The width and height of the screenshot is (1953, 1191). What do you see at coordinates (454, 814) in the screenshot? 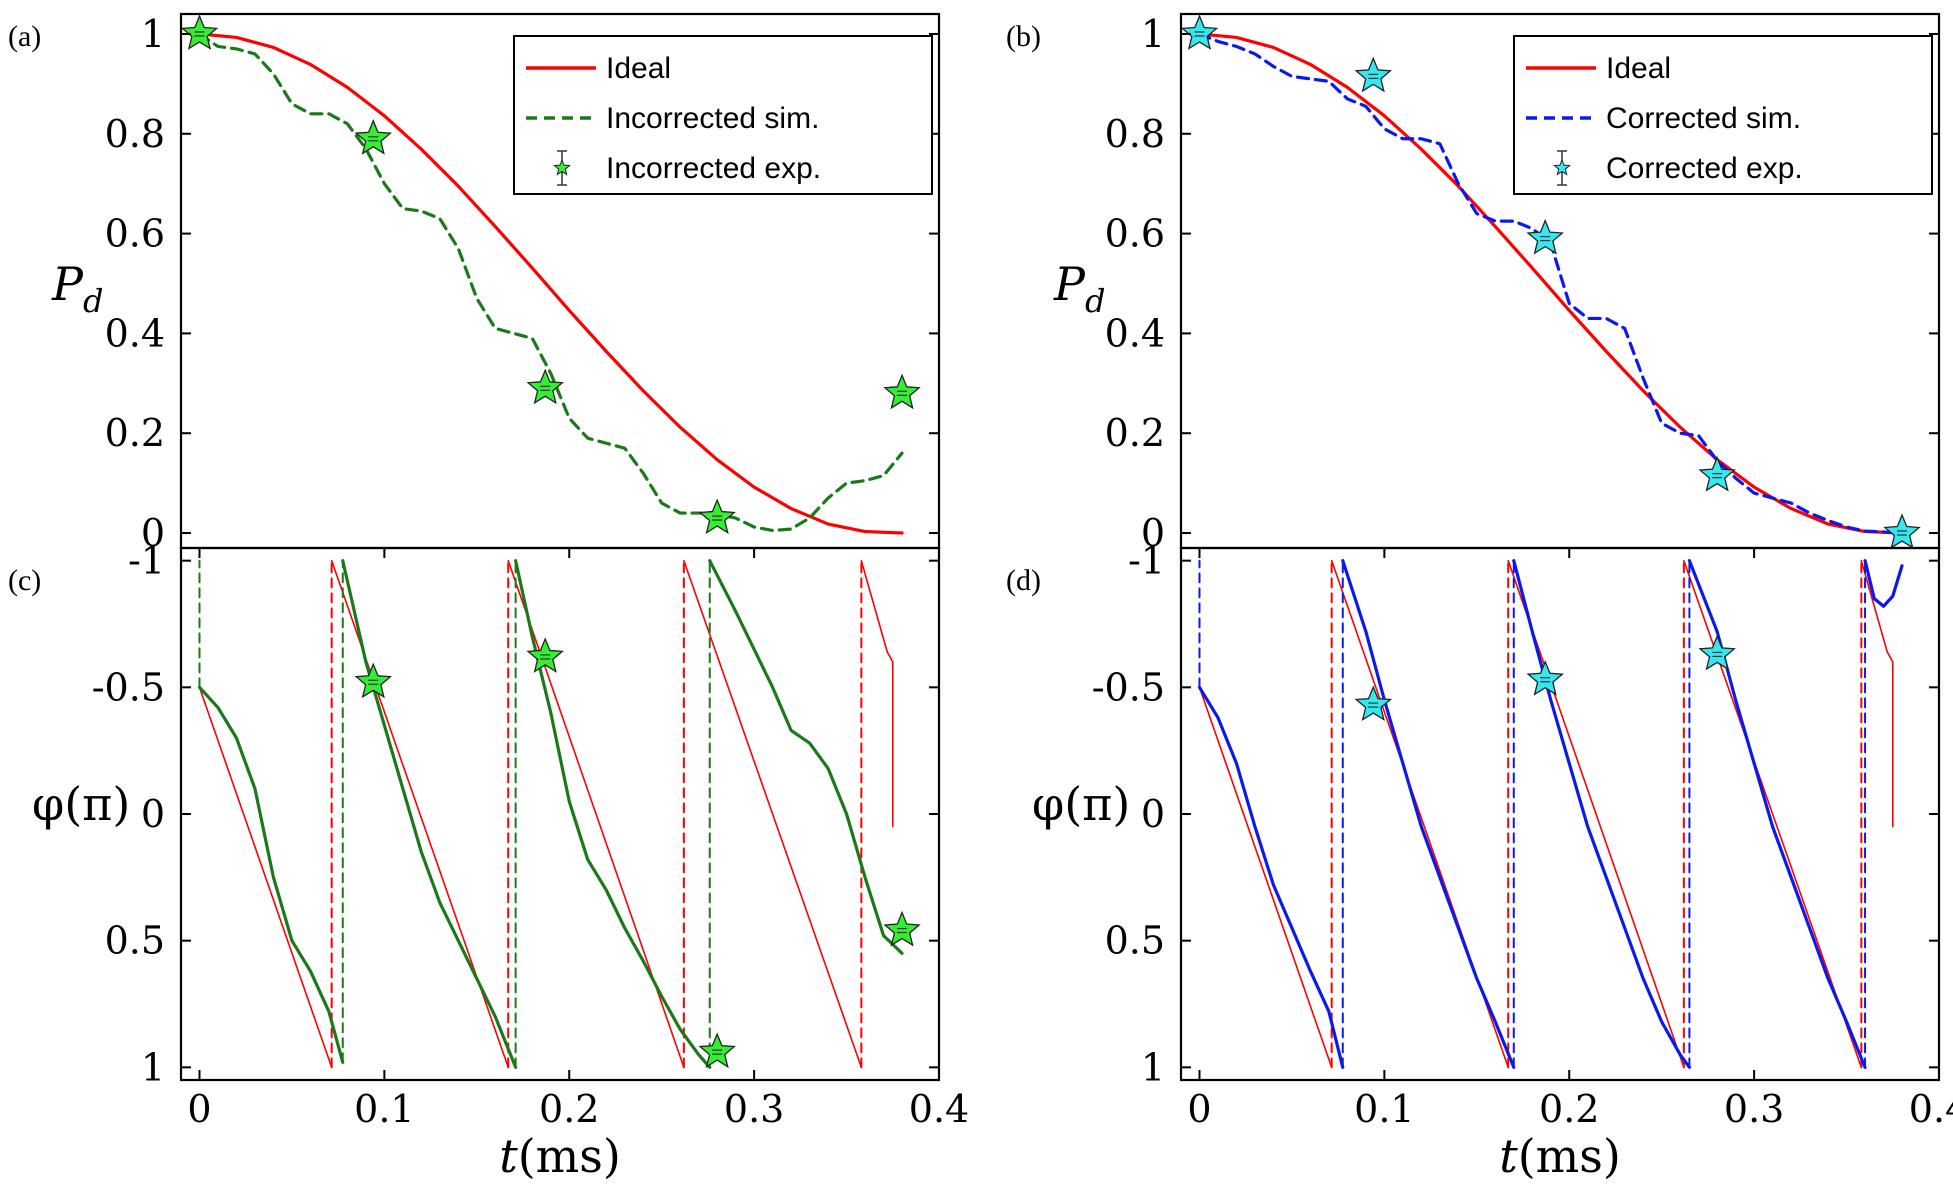
I see `incorrected-jump-line` at bounding box center [454, 814].